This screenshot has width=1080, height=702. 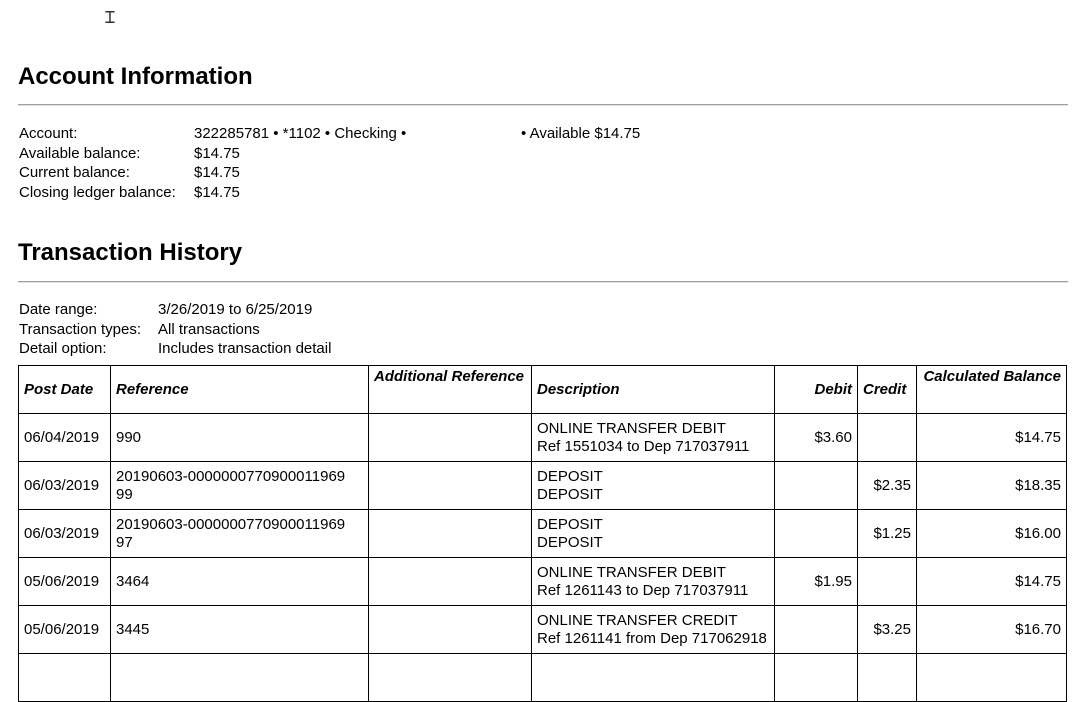 What do you see at coordinates (64, 437) in the screenshot?
I see `post-date: 06/04/2019` at bounding box center [64, 437].